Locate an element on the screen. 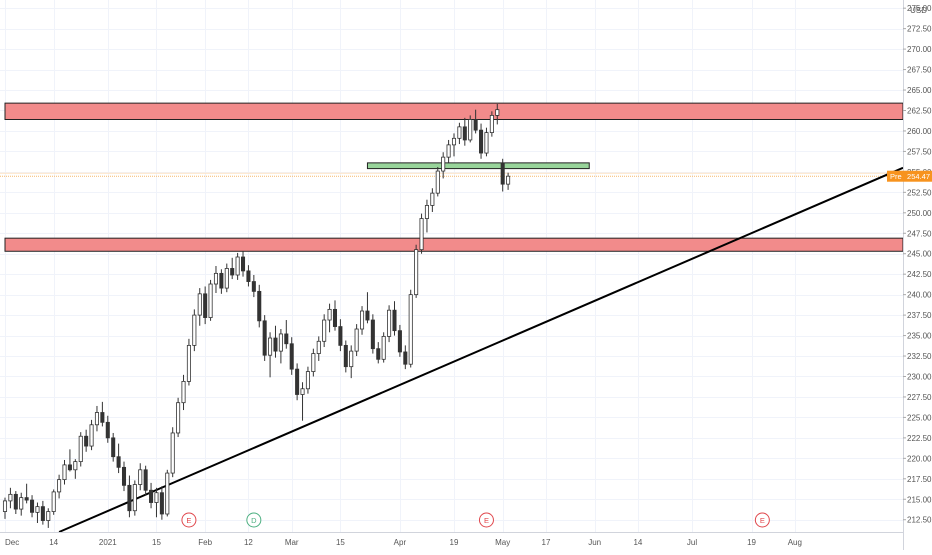 This screenshot has width=932, height=555. price-tick-label: 217.50 is located at coordinates (919, 479).